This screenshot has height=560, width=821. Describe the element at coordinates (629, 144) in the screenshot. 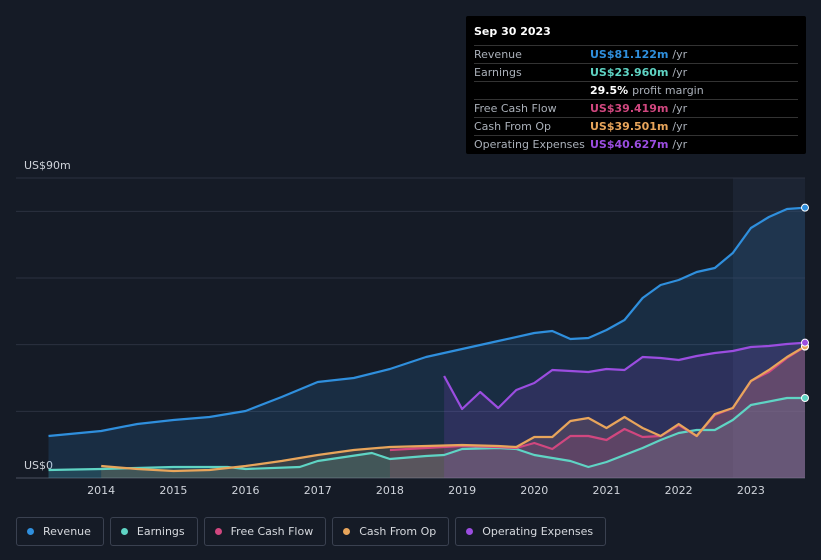

I see `tooltip-value: US$40.627m` at that location.